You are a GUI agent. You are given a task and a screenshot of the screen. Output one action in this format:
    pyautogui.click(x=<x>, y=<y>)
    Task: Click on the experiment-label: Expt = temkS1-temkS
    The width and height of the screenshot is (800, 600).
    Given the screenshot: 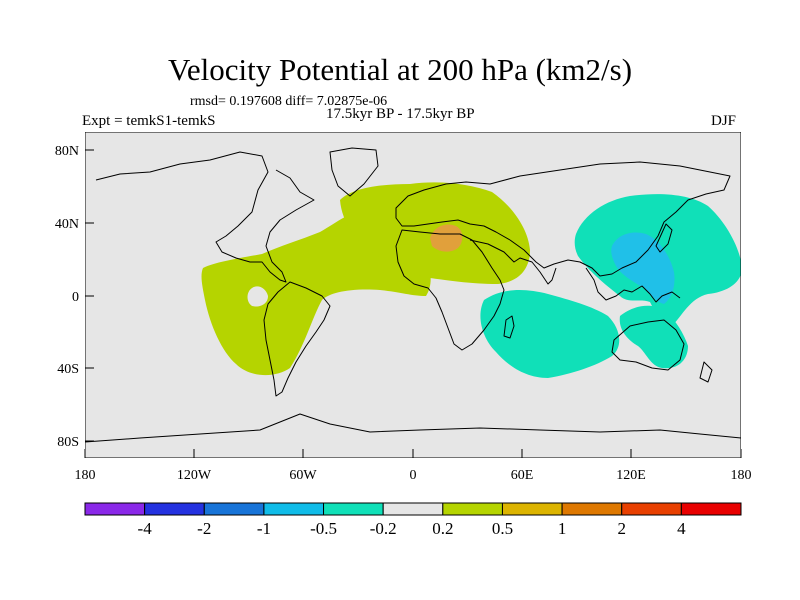 What is the action you would take?
    pyautogui.click(x=149, y=121)
    